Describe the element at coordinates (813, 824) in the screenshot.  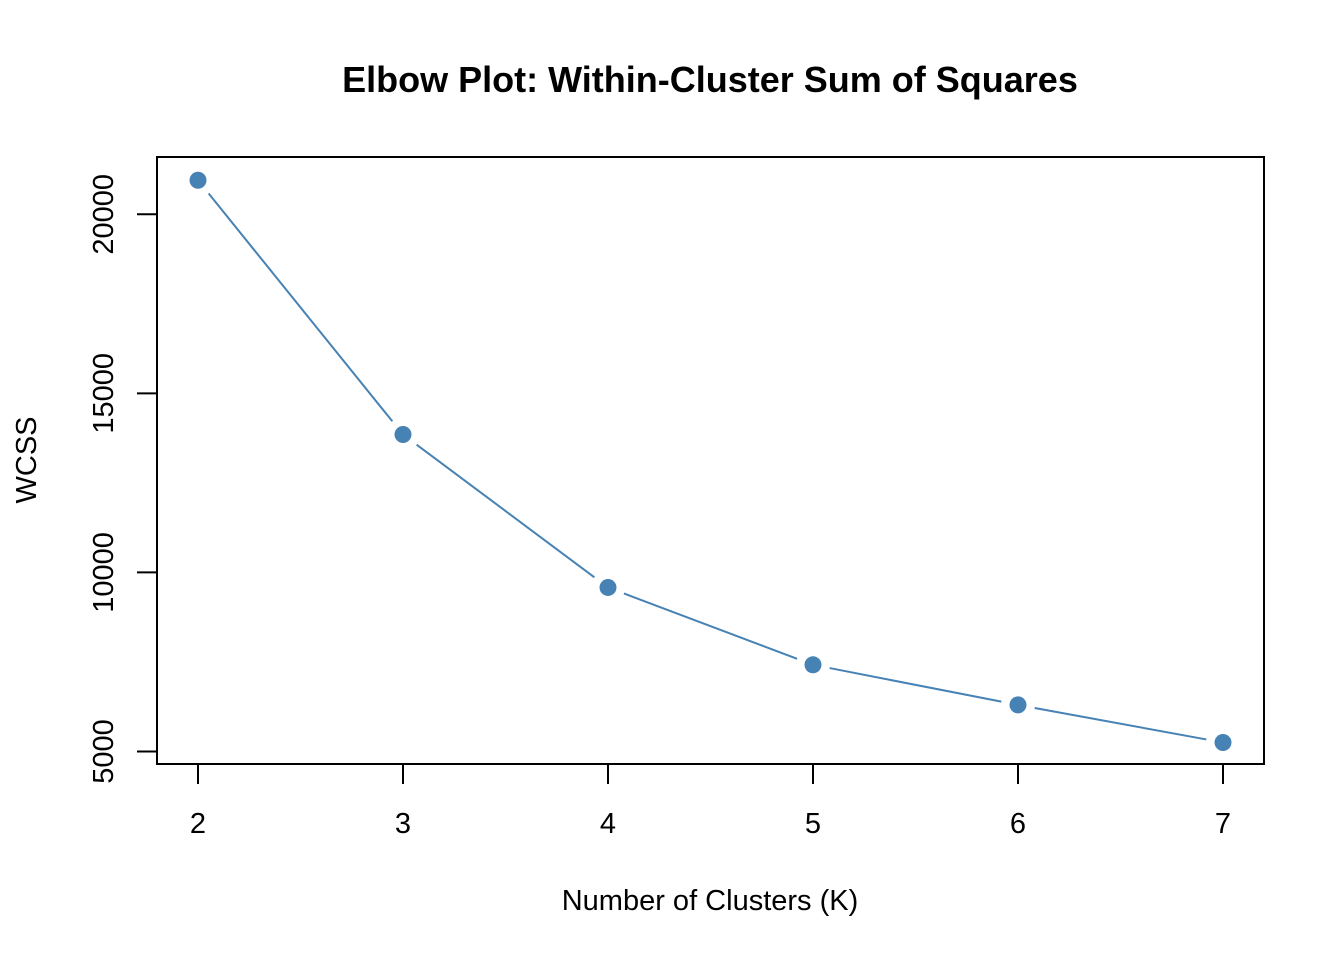
I see `x-tick-label: 5` at that location.